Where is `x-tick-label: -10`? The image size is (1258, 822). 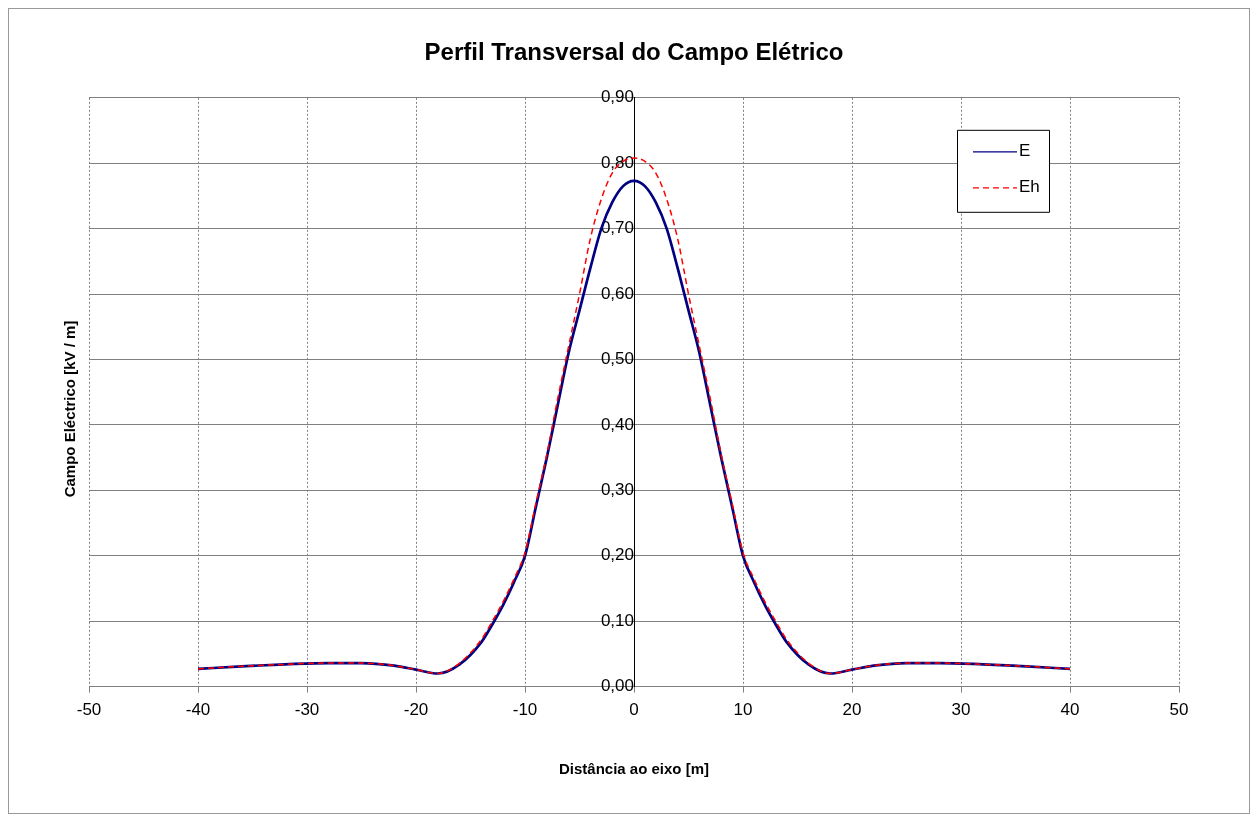 x-tick-label: -10 is located at coordinates (525, 710).